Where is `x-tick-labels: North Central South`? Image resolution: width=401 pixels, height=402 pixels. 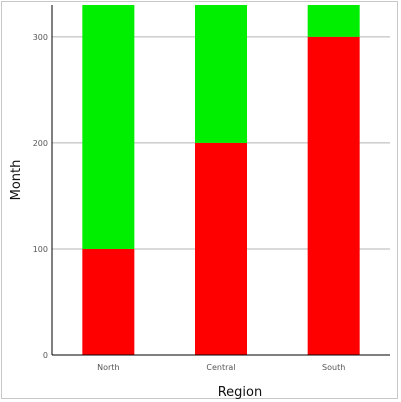
x-tick-labels: North Central South is located at coordinates (221, 367).